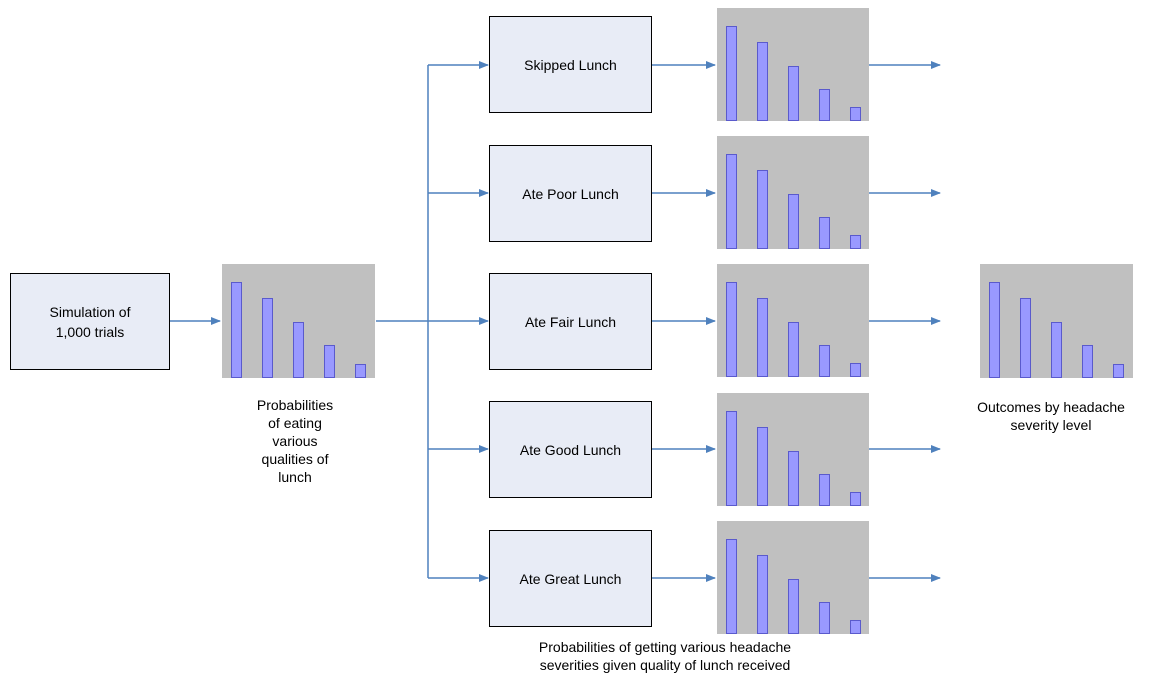 The image size is (1161, 681). Describe the element at coordinates (90, 331) in the screenshot. I see `simulation-box-line2: 1,000 trials` at that location.